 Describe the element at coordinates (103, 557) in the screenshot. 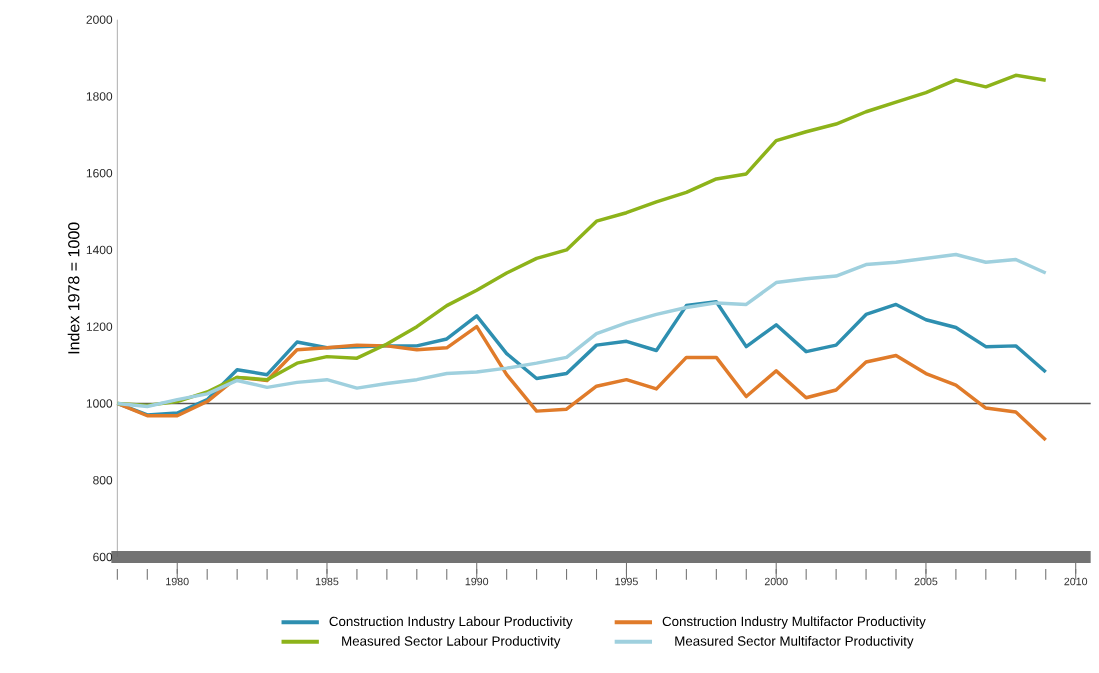

I see `y-tick-label: 600` at that location.